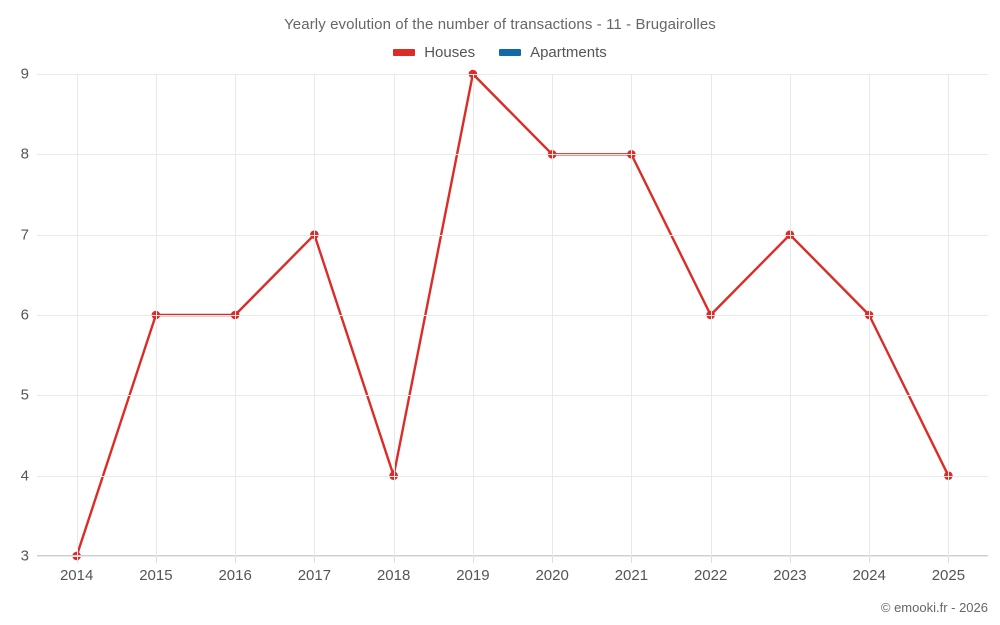  What do you see at coordinates (76, 575) in the screenshot?
I see `x-axis-tick-label: 2014` at bounding box center [76, 575].